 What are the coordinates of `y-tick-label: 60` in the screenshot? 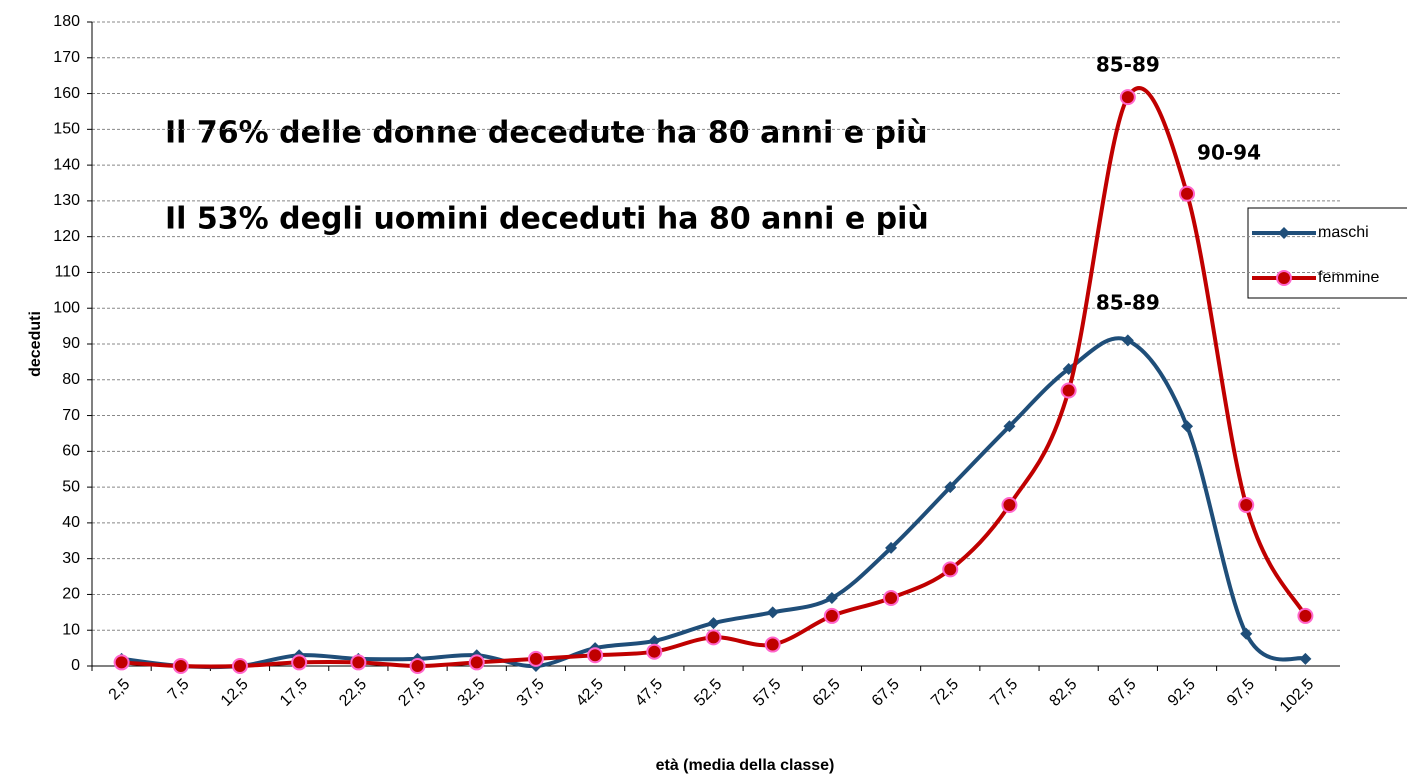 It's located at (71, 451).